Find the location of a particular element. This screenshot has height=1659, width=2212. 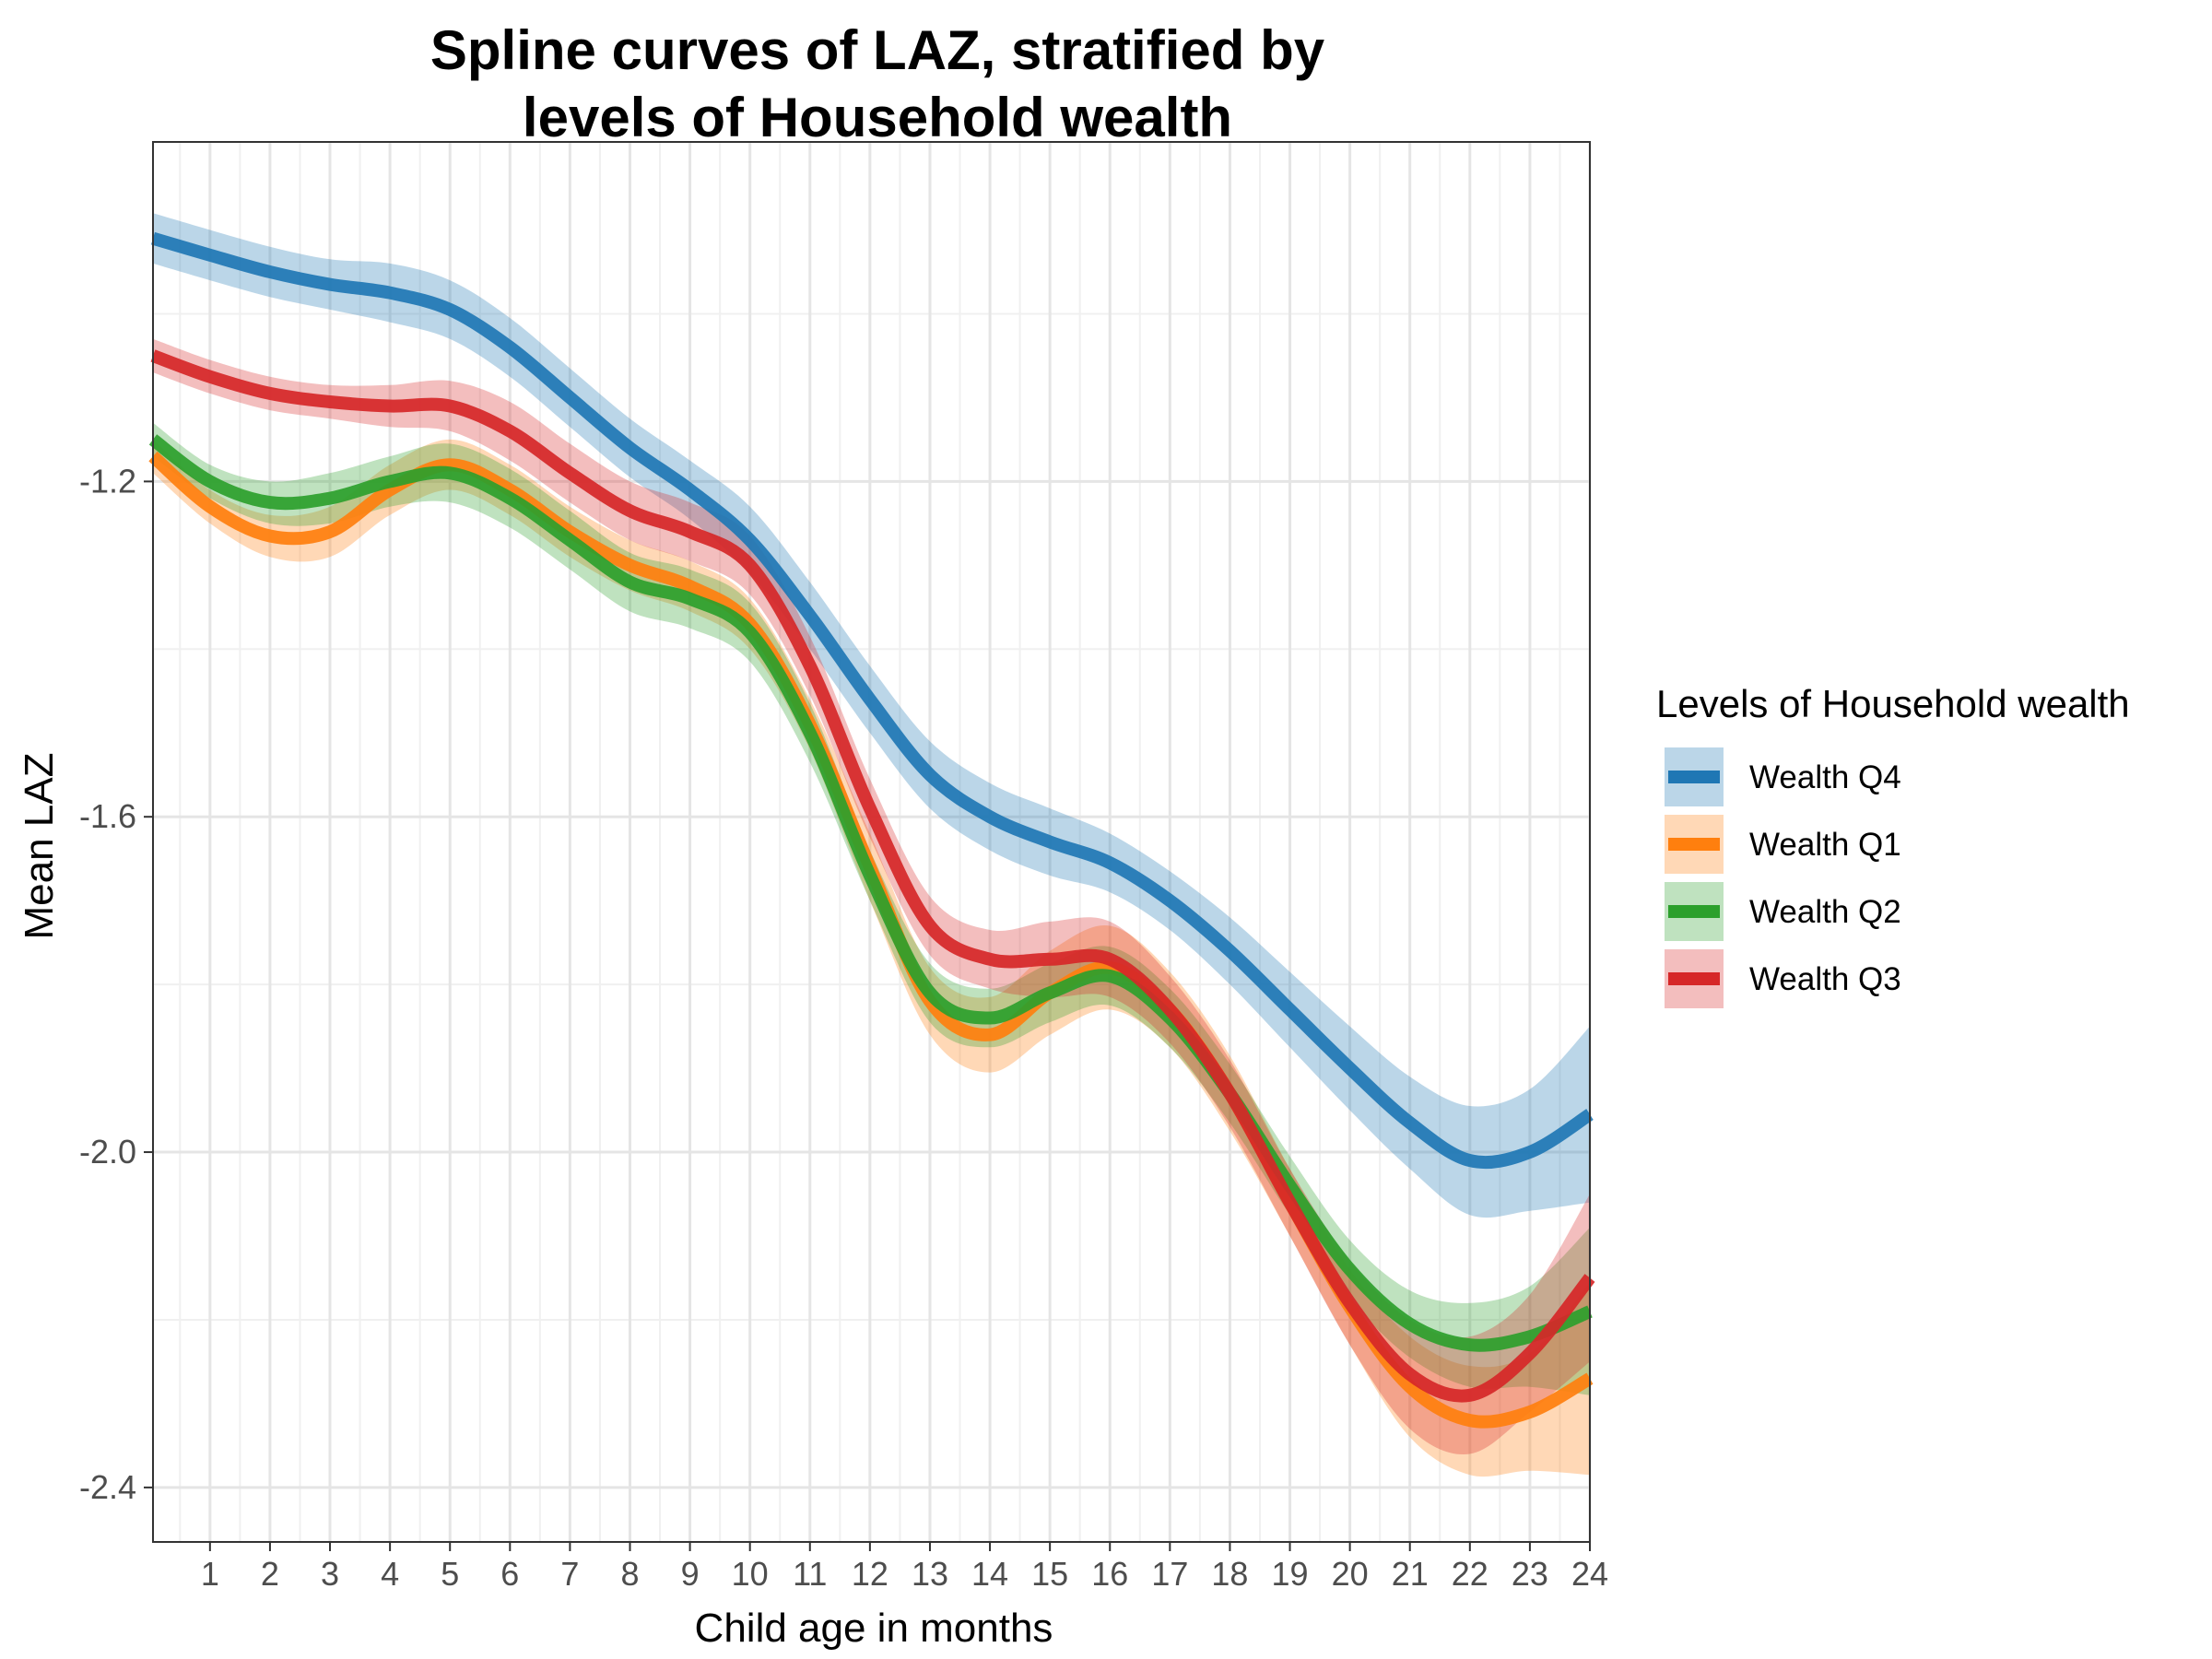

x-tick-label: 1 is located at coordinates (210, 1574).